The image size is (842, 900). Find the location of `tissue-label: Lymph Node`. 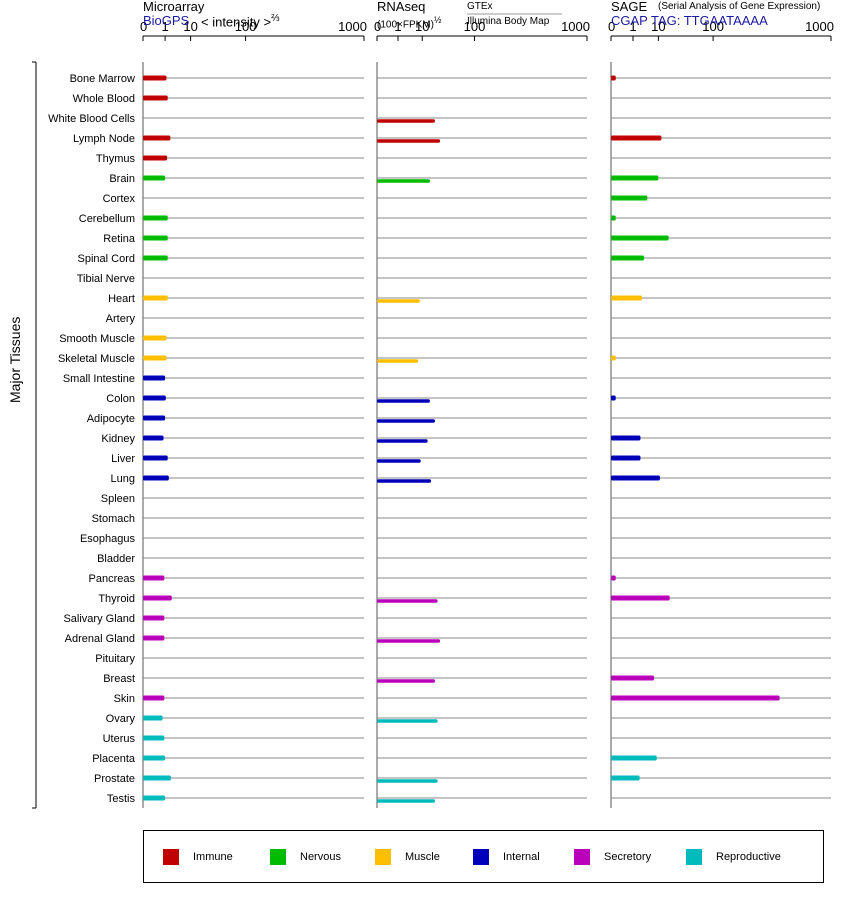

tissue-label: Lymph Node is located at coordinates (104, 139).